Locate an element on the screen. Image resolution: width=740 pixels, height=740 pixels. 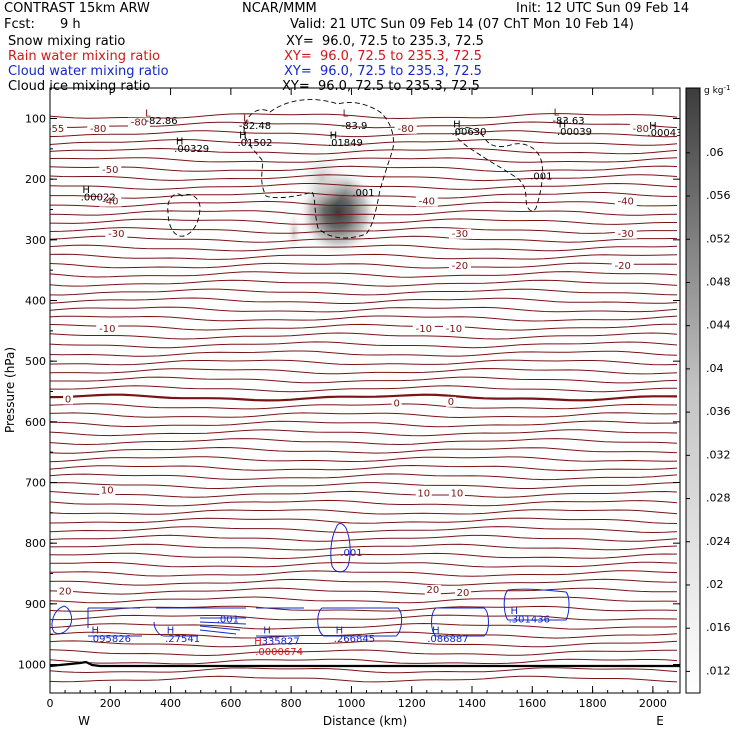
terrain-line is located at coordinates (365, 664).